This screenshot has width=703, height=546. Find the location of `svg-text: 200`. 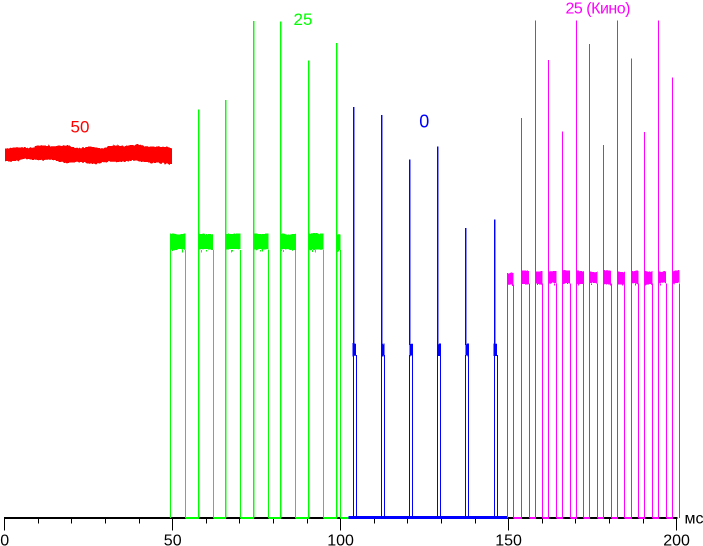

svg-text: 200 is located at coordinates (676, 539).